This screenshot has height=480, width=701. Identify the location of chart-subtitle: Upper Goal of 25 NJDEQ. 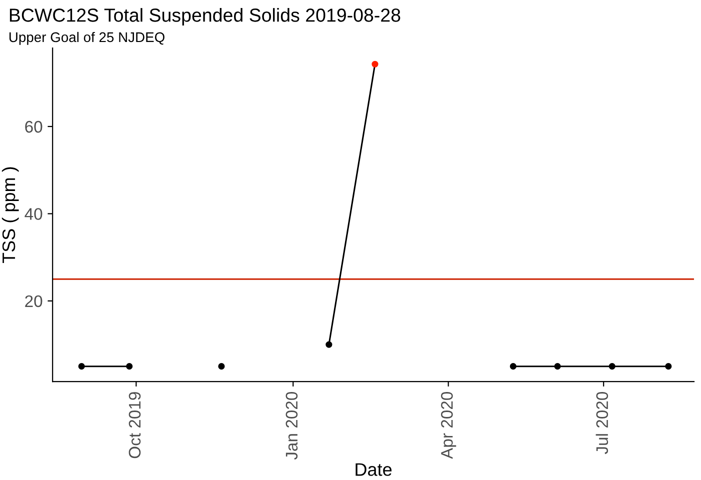
(86, 38).